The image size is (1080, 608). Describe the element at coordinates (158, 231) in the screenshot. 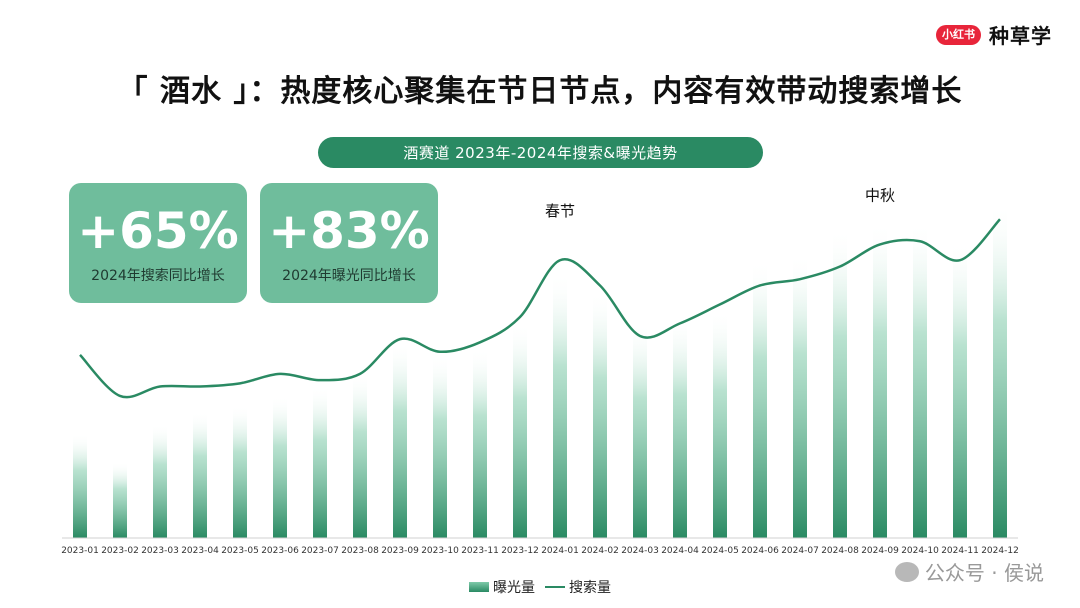

I see `stat-value: +65%` at that location.